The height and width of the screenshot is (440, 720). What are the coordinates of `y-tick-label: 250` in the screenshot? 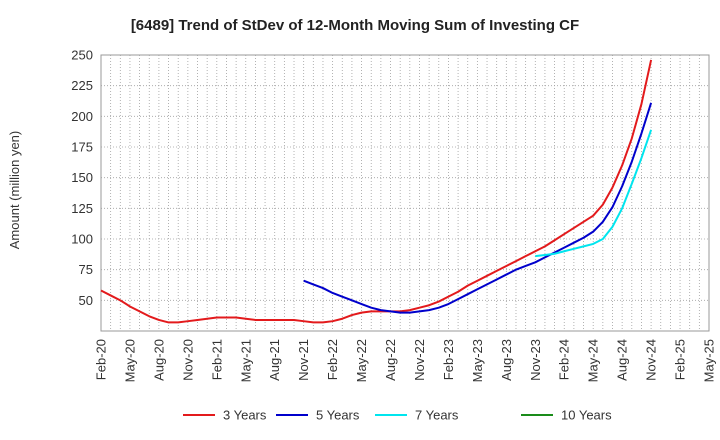 It's located at (82, 55).